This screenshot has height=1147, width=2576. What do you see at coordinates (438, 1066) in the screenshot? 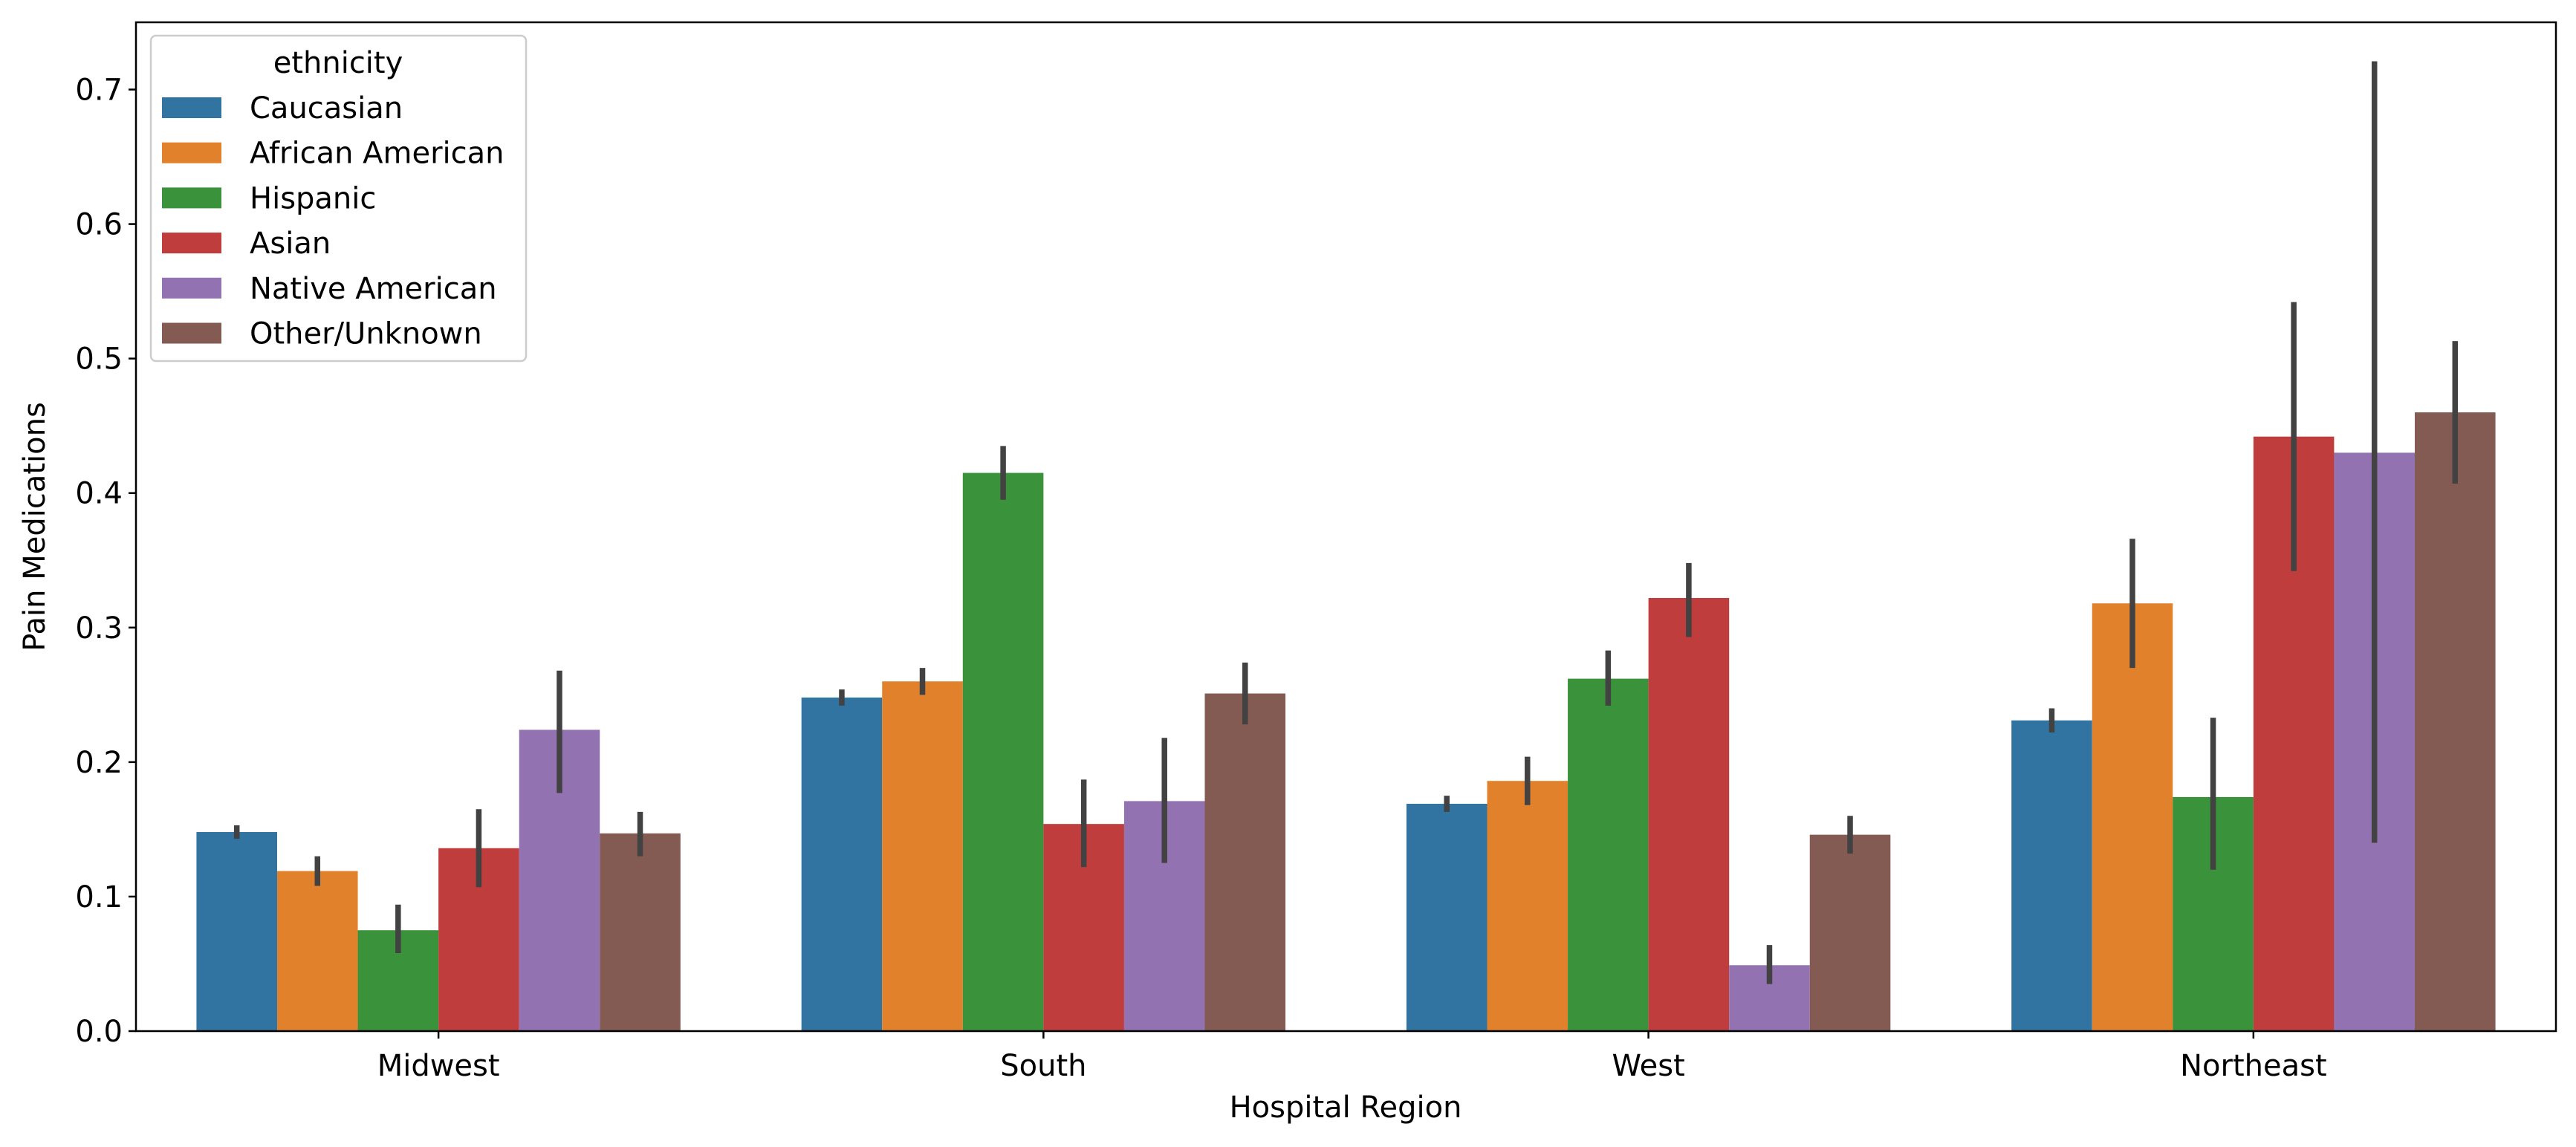
I see `x-tick-label: Midwest` at bounding box center [438, 1066].